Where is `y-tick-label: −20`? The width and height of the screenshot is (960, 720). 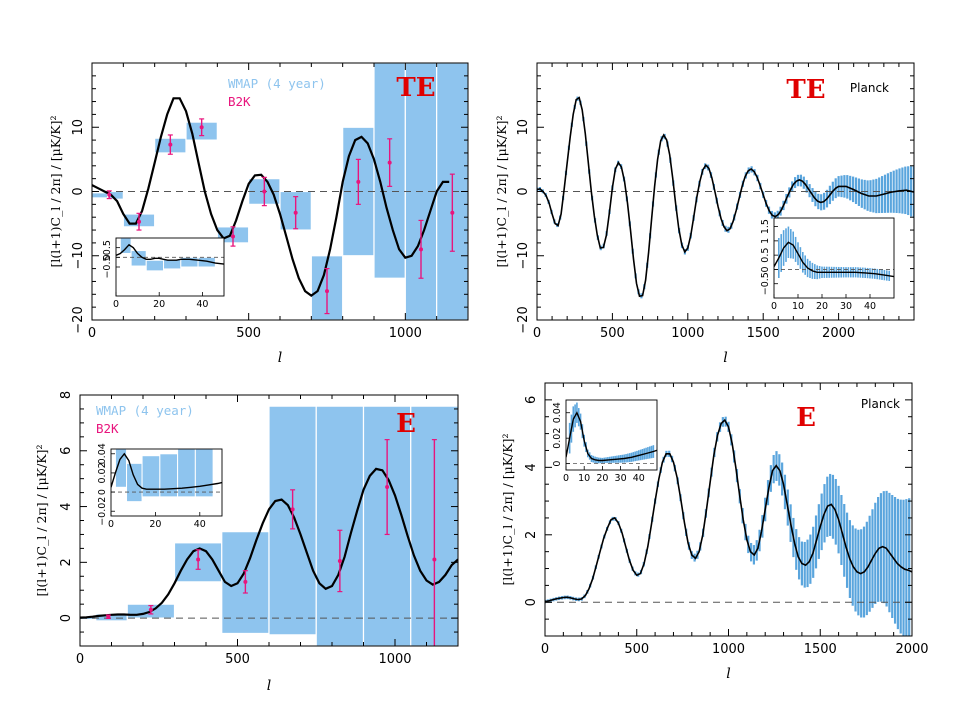 y-tick-label: −20 is located at coordinates (78, 319).